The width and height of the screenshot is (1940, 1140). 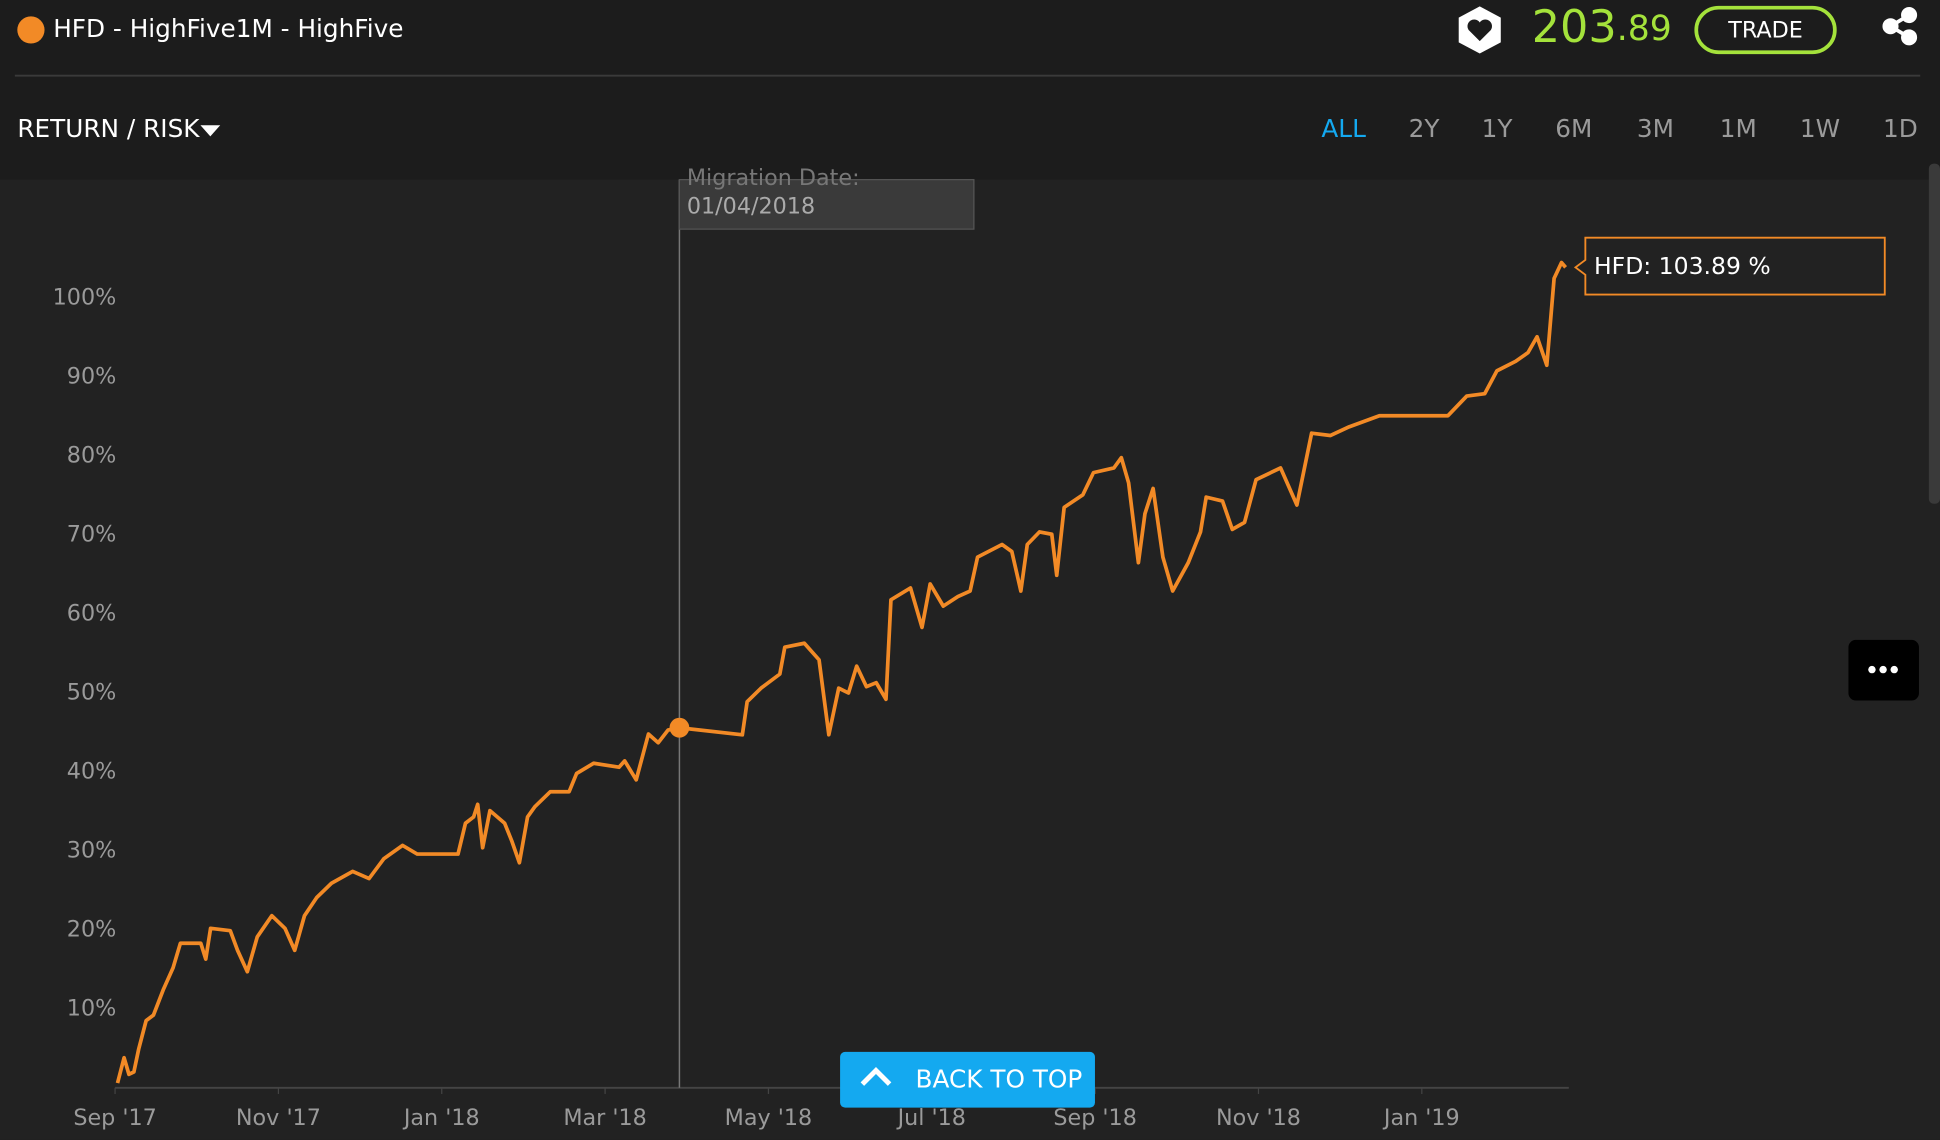 I want to click on x-tick-label: Sep '17, so click(x=115, y=1118).